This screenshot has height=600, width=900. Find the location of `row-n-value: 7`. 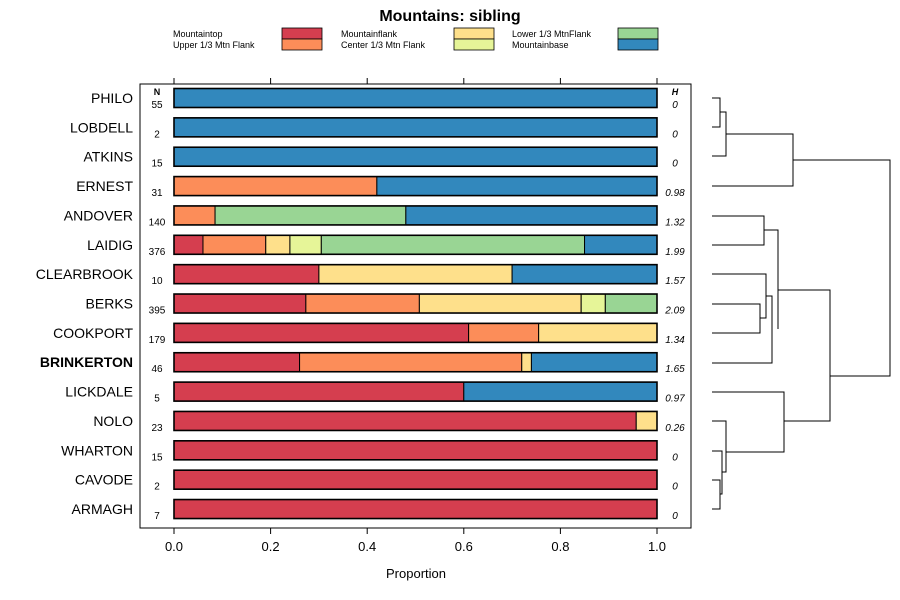

row-n-value: 7 is located at coordinates (157, 516).